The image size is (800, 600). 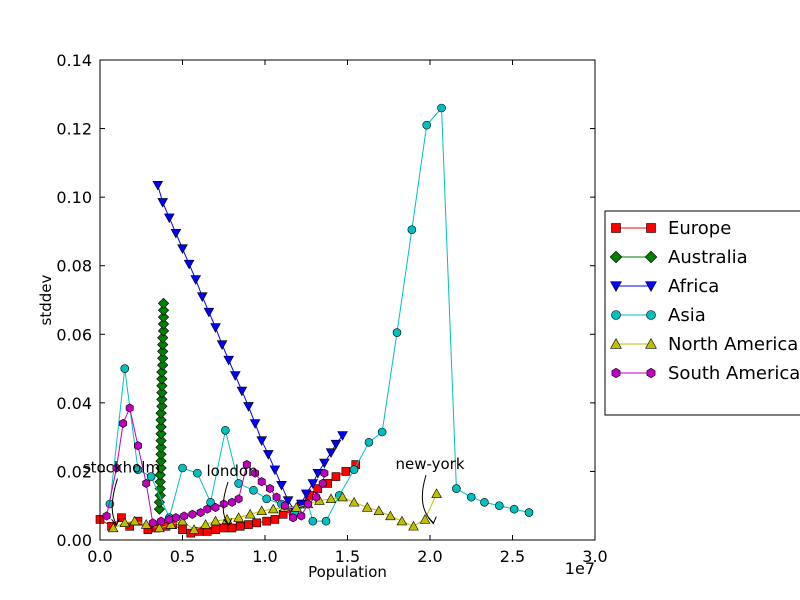 I want to click on legend-entry-europe: Europe, so click(x=671, y=228).